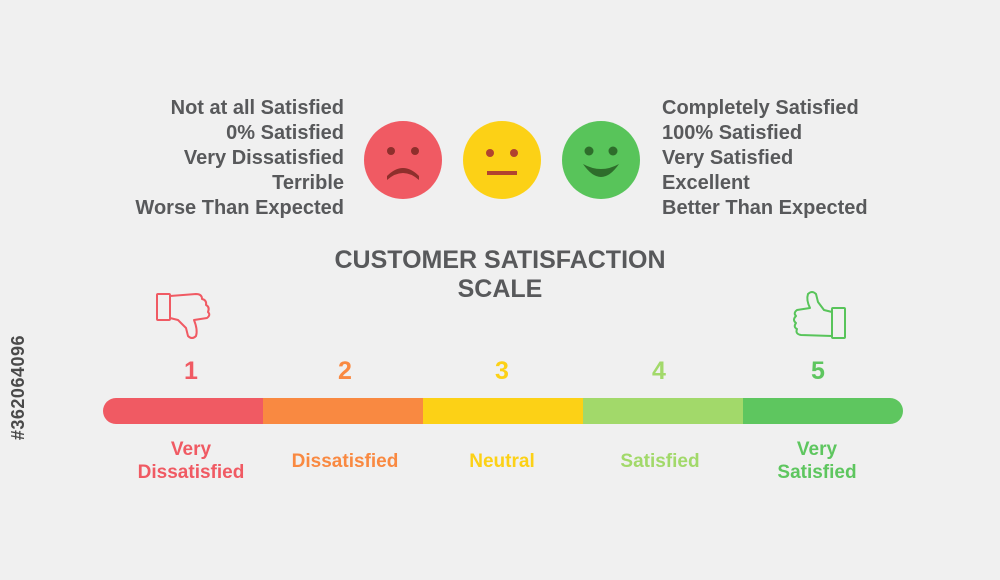 The image size is (1000, 580). Describe the element at coordinates (500, 260) in the screenshot. I see `title-line: CUSTOMER SATISFACTION` at that location.